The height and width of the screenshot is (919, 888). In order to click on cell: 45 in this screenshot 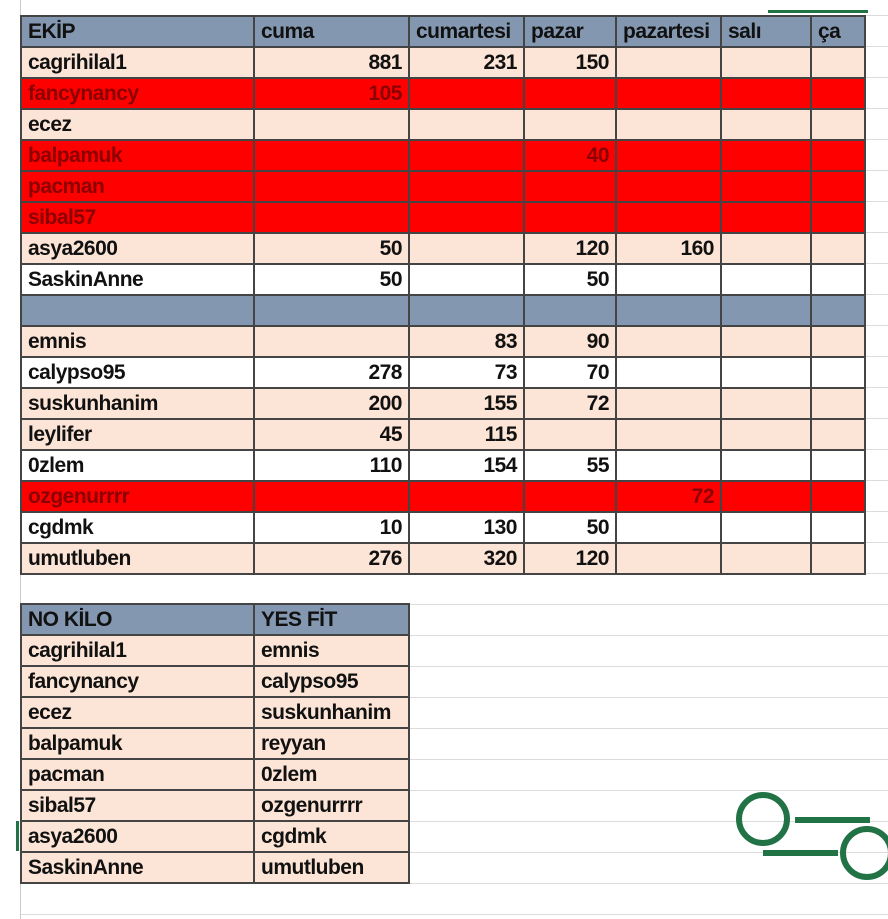, I will do `click(331, 434)`.